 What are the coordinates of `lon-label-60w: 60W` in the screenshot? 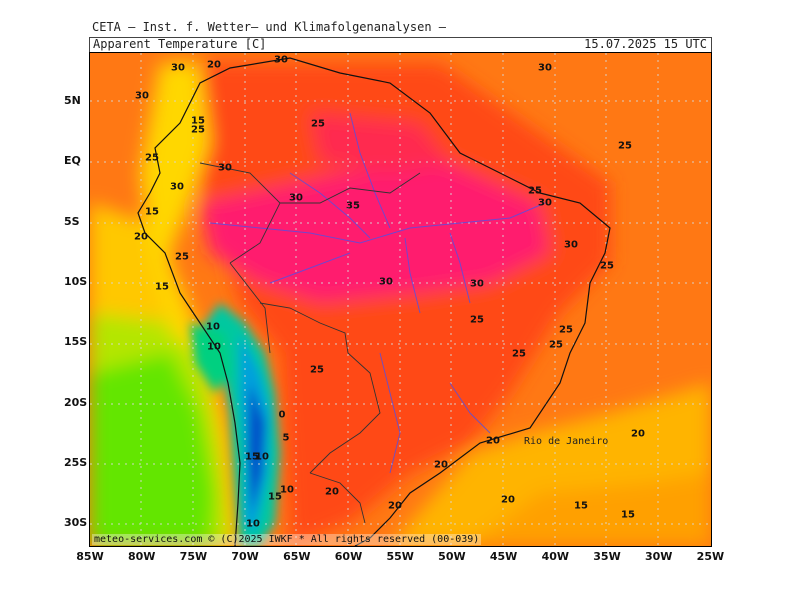 It's located at (348, 556).